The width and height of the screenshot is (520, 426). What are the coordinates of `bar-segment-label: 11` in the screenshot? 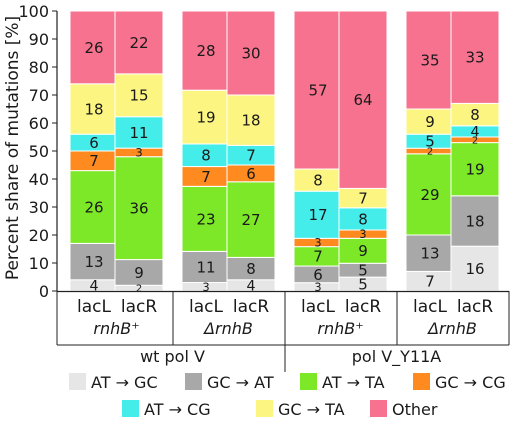 It's located at (205, 267).